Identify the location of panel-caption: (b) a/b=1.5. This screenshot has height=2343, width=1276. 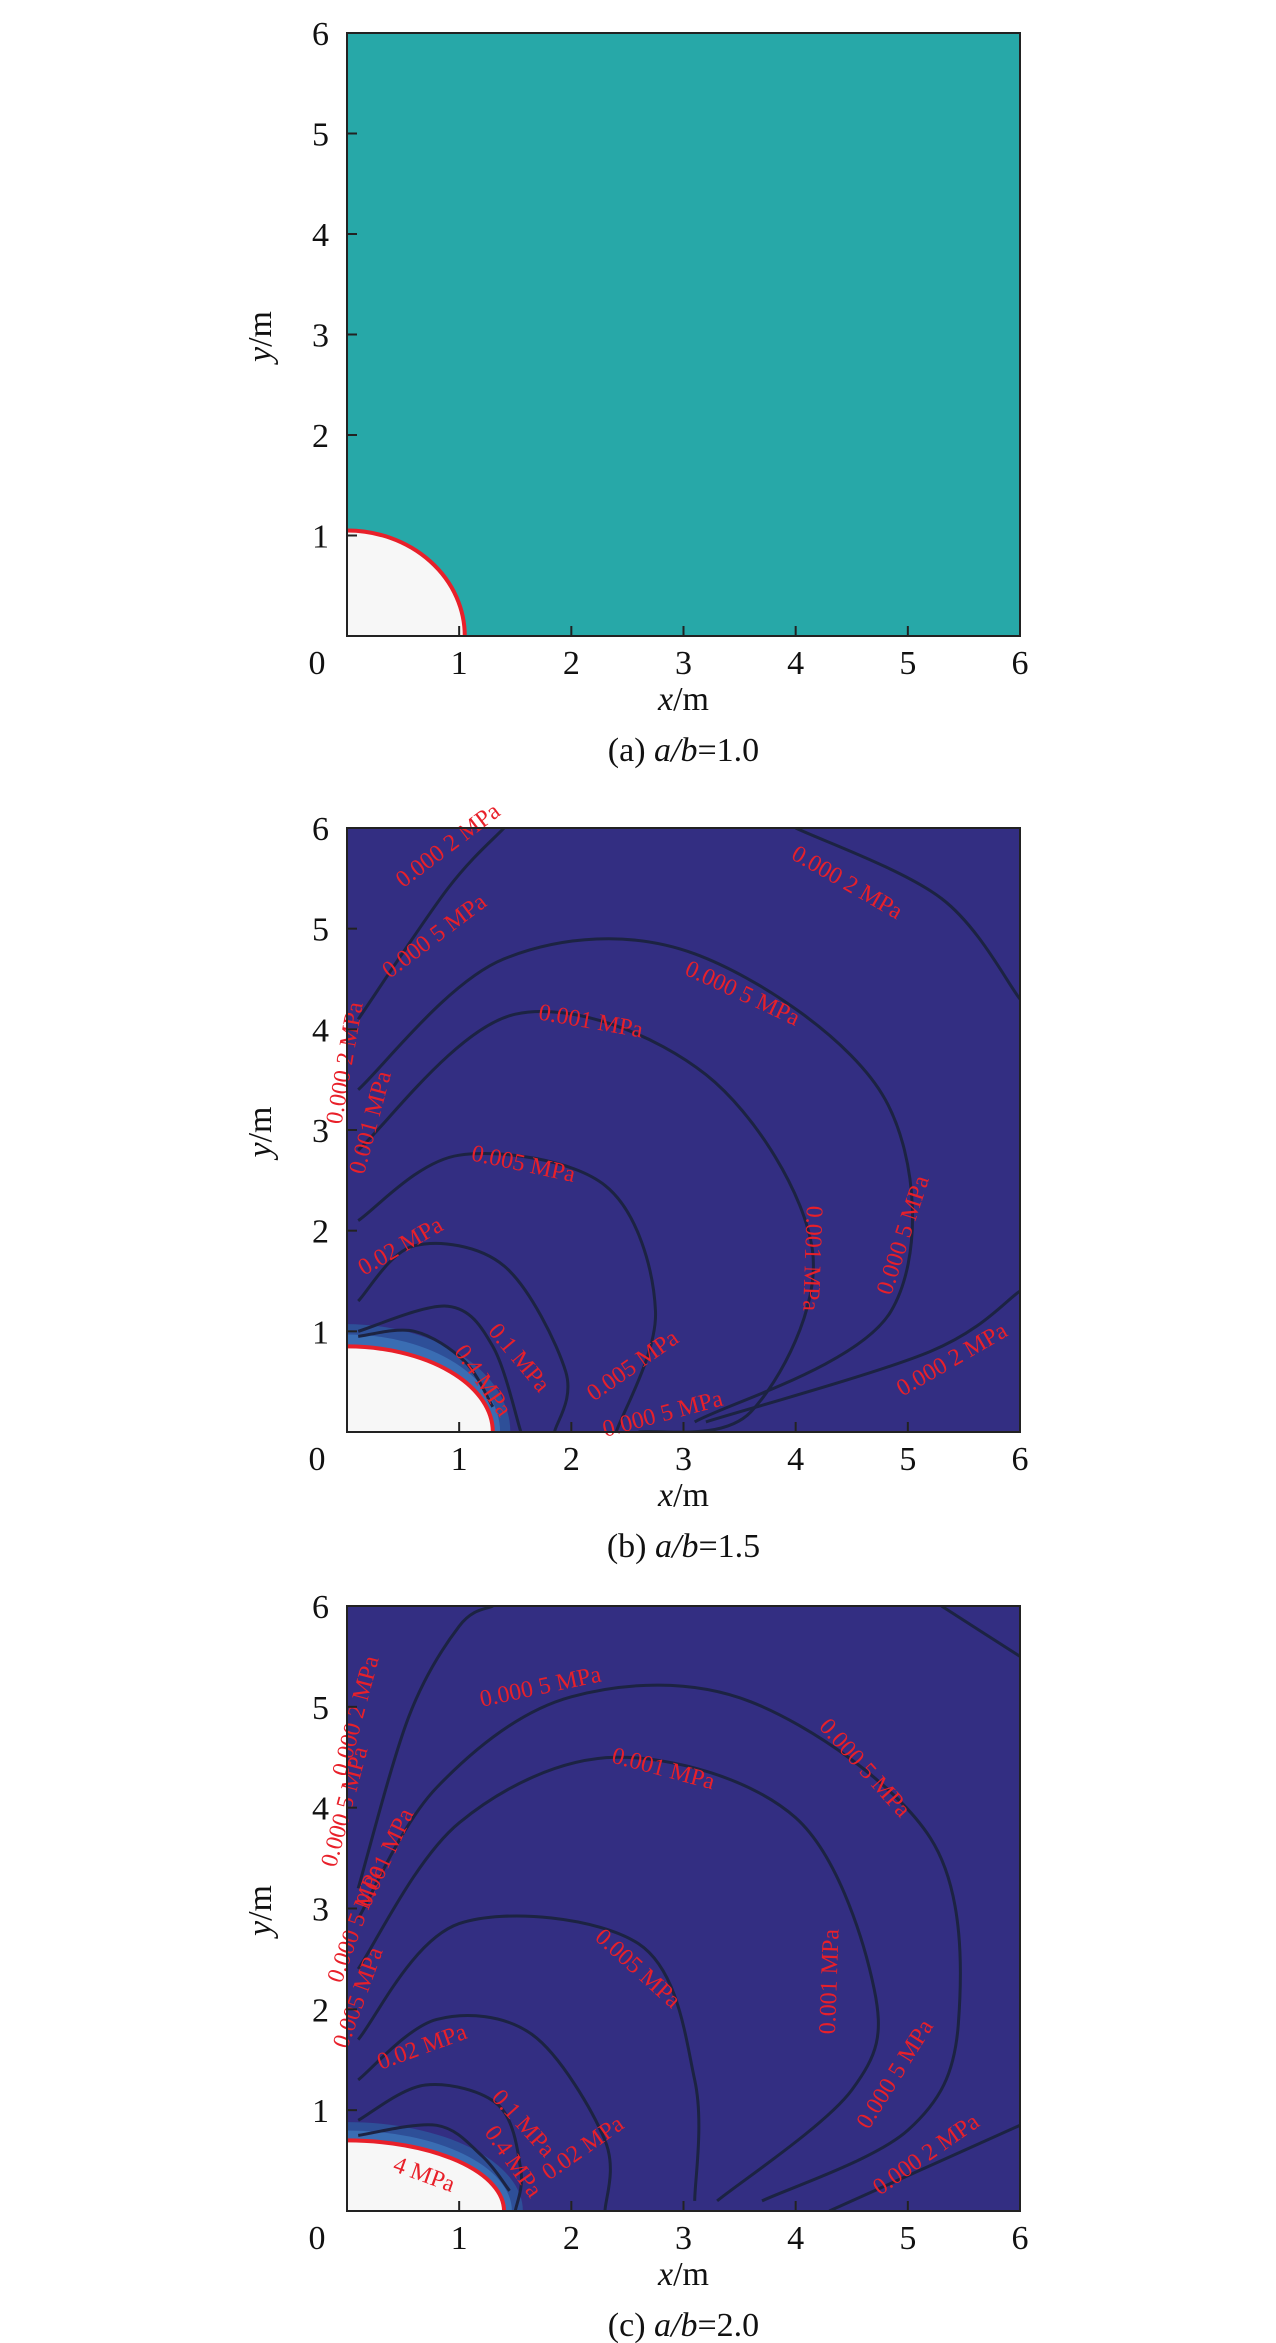
(683, 1546).